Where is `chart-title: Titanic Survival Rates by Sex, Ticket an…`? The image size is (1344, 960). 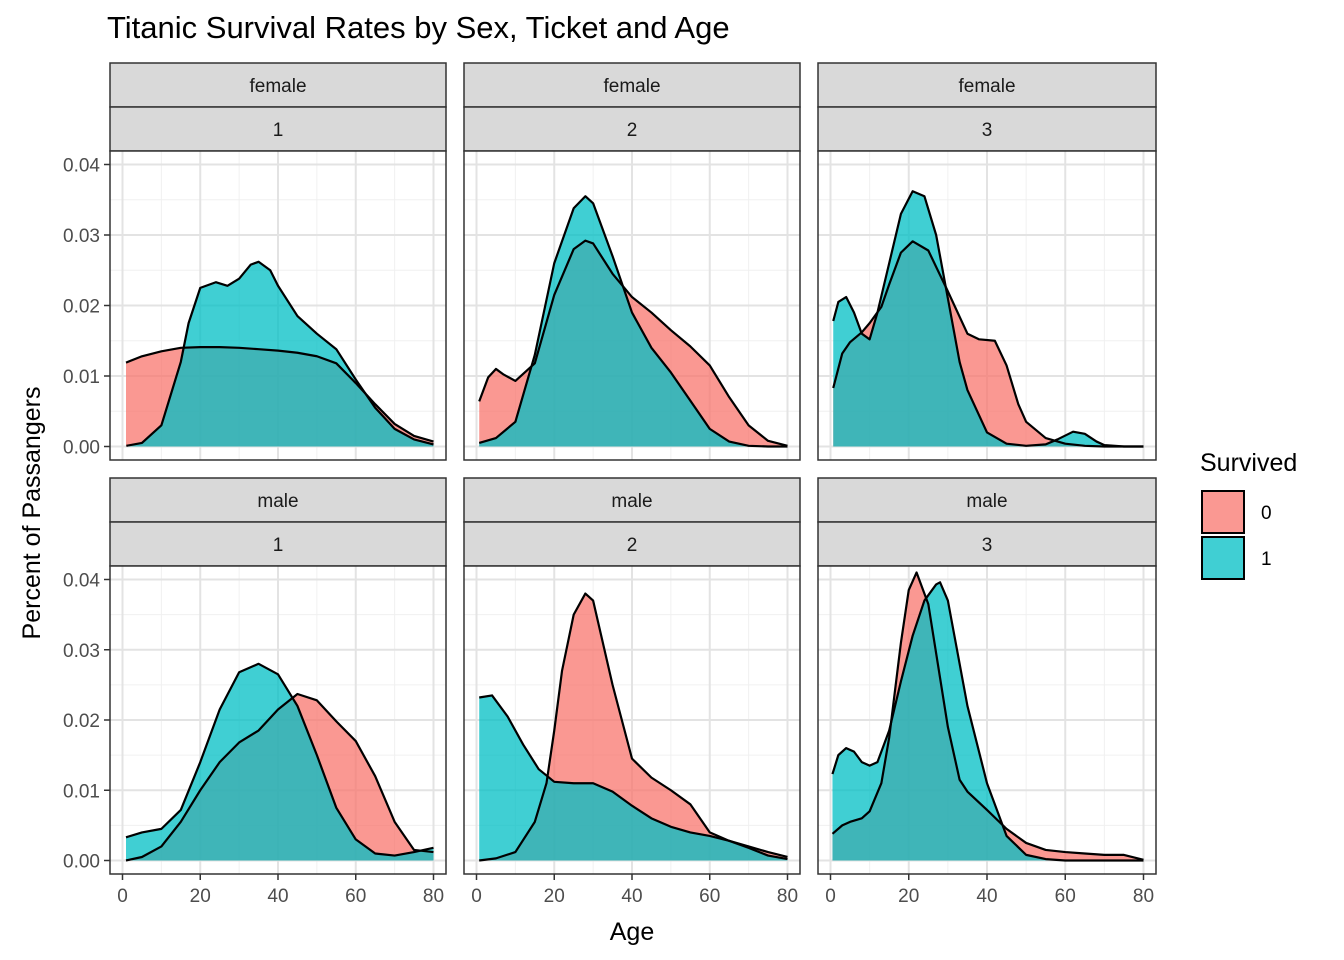
chart-title: Titanic Survival Rates by Sex, Ticket an… is located at coordinates (418, 27).